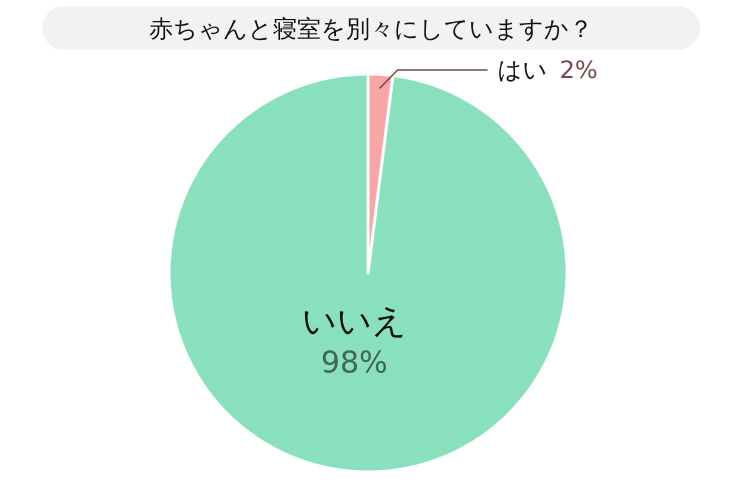 This screenshot has height=480, width=740. What do you see at coordinates (579, 70) in the screenshot?
I see `data-label: 2%` at bounding box center [579, 70].